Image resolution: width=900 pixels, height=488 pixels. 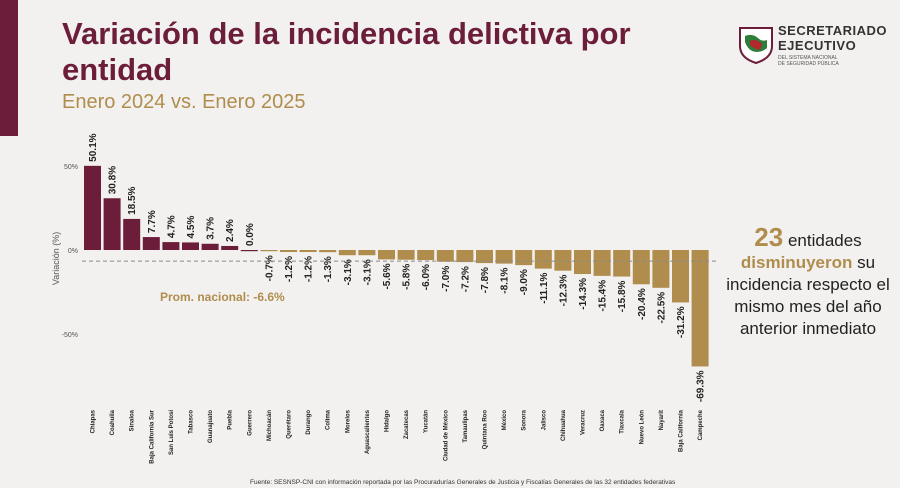 What do you see at coordinates (701, 424) in the screenshot?
I see `category-label: Campeche` at bounding box center [701, 424].